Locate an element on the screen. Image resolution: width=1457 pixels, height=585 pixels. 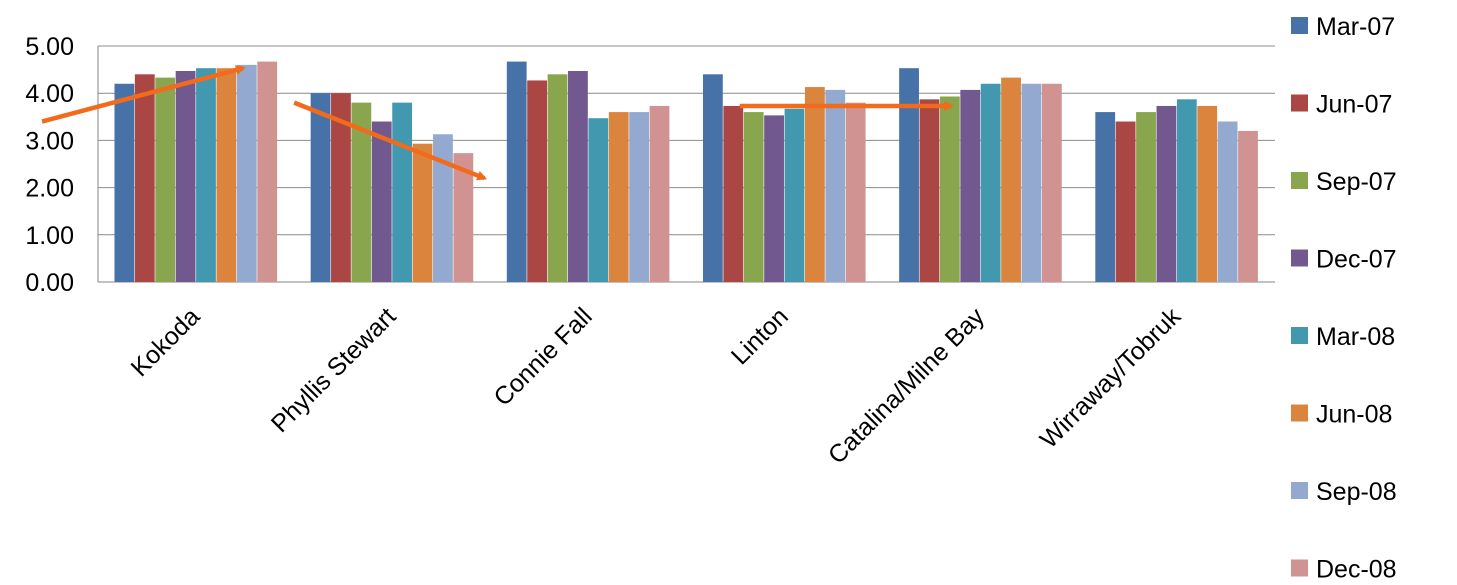
category-label: Connie Fall is located at coordinates (542, 356).